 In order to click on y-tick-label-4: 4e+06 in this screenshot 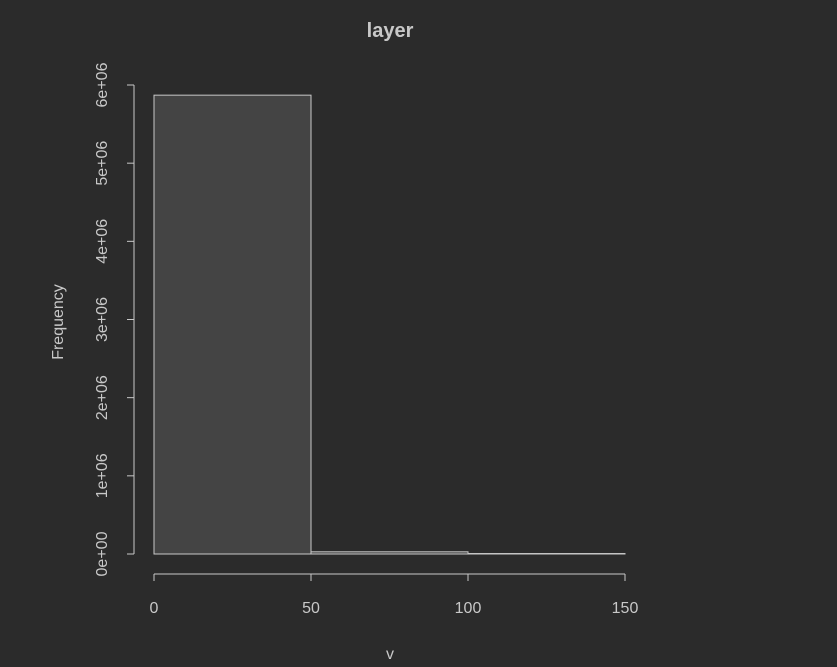, I will do `click(102, 241)`.